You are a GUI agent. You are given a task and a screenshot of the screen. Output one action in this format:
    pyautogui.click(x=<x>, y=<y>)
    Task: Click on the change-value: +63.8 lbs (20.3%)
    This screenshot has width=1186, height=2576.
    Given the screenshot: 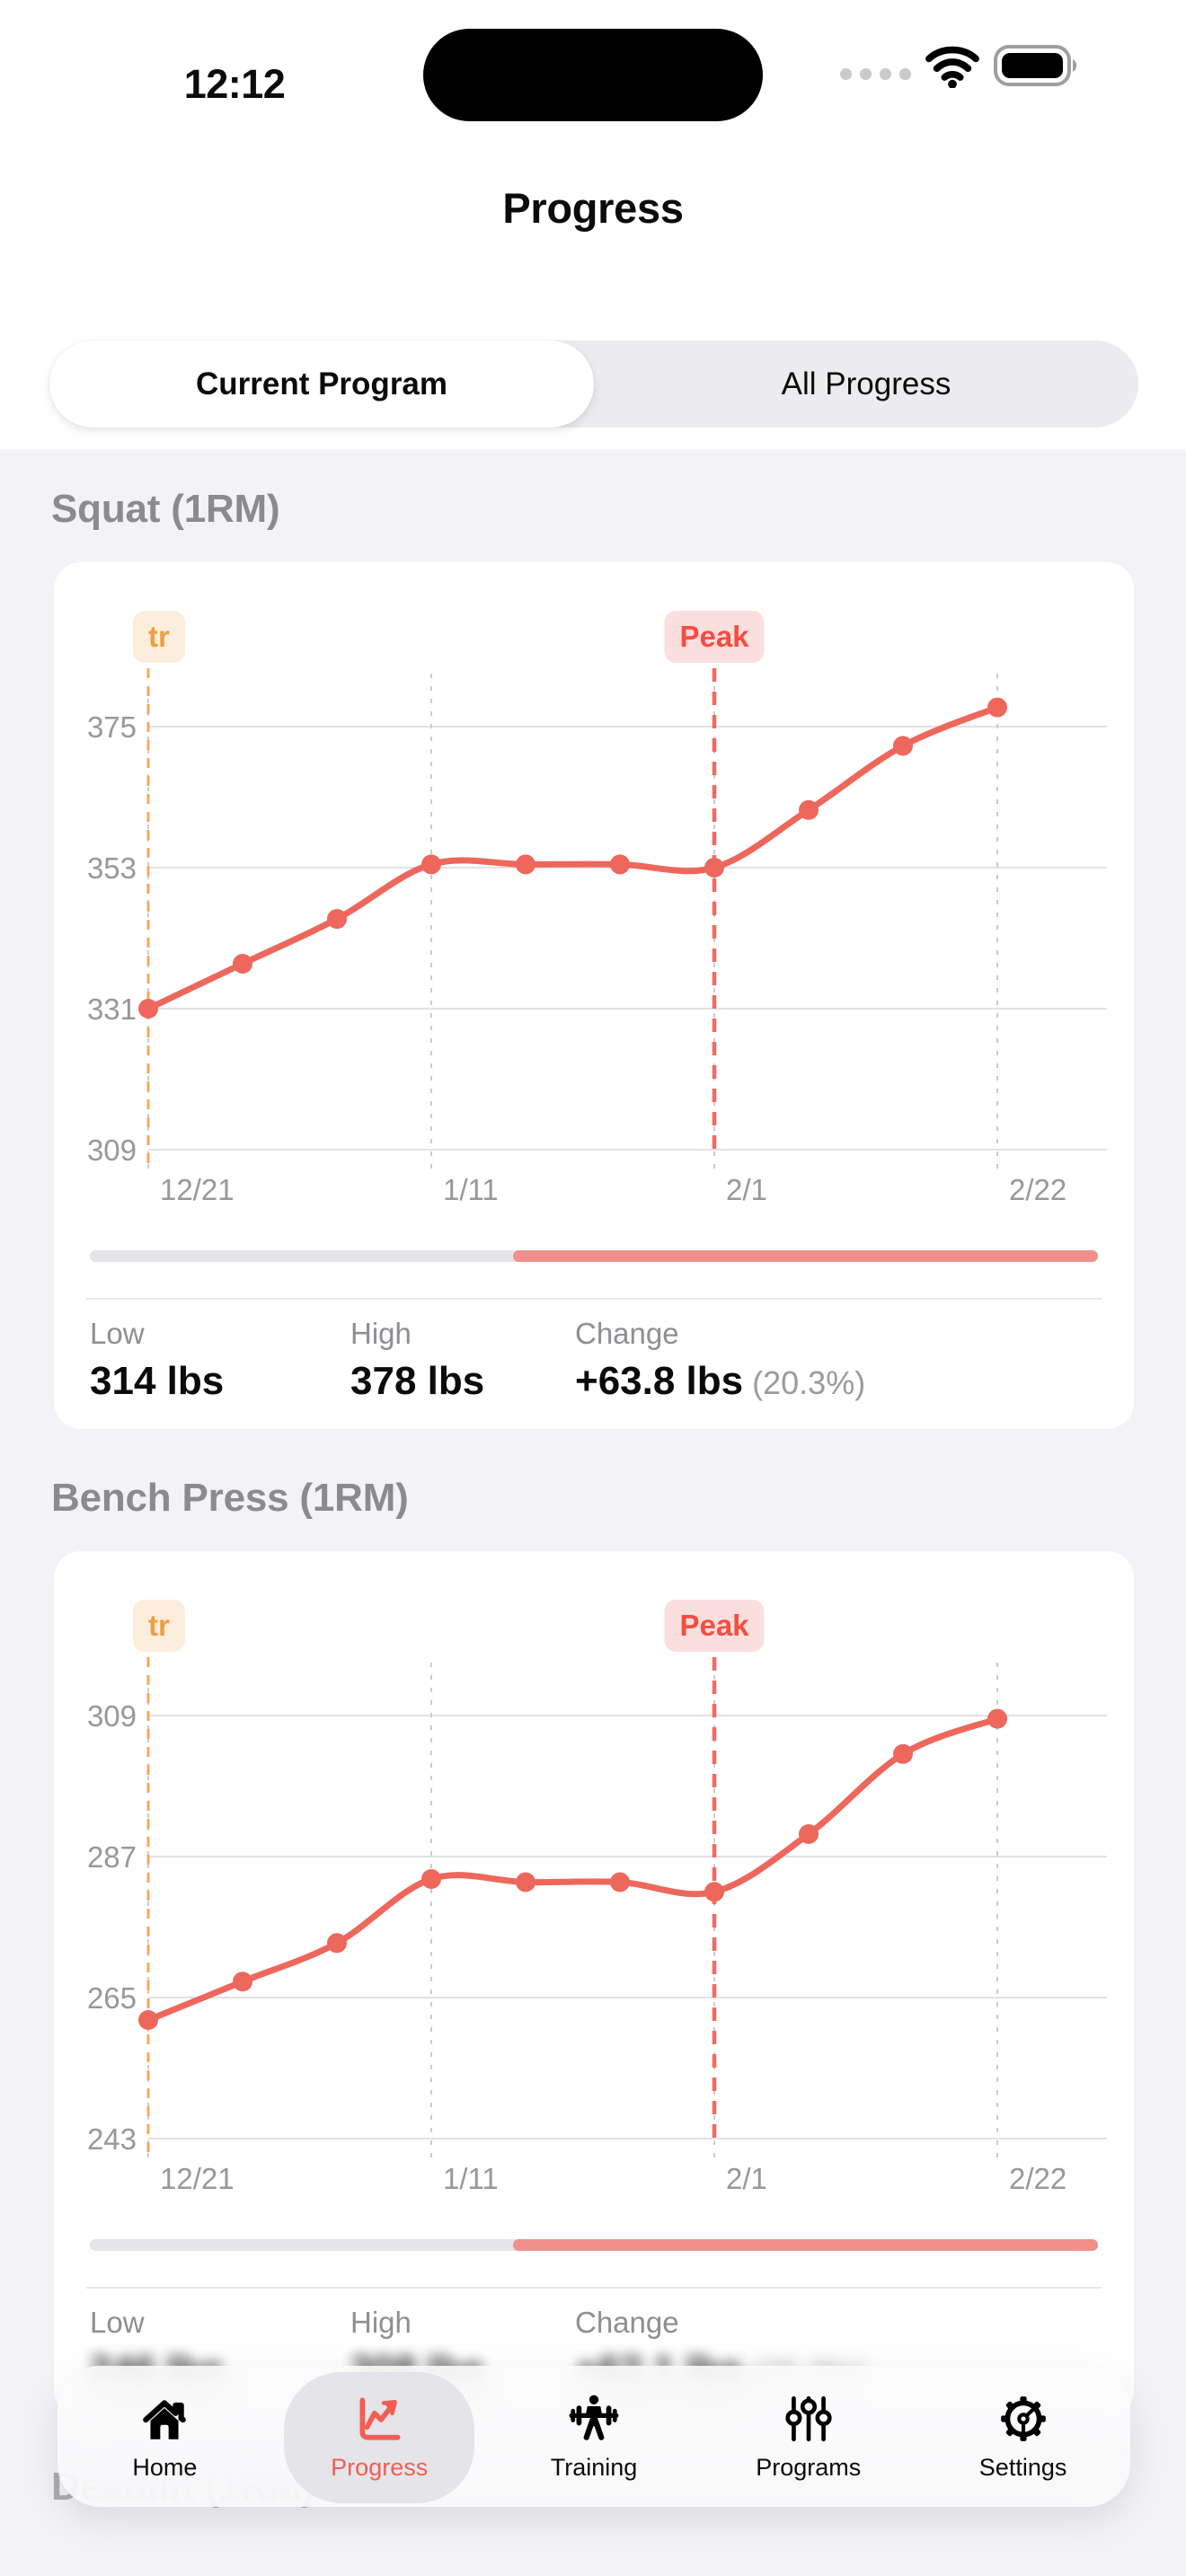 What is the action you would take?
    pyautogui.click(x=720, y=1381)
    